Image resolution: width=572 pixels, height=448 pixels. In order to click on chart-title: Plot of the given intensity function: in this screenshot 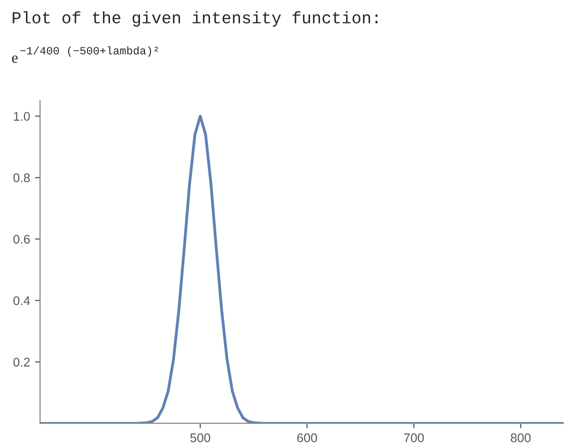, I will do `click(195, 19)`.